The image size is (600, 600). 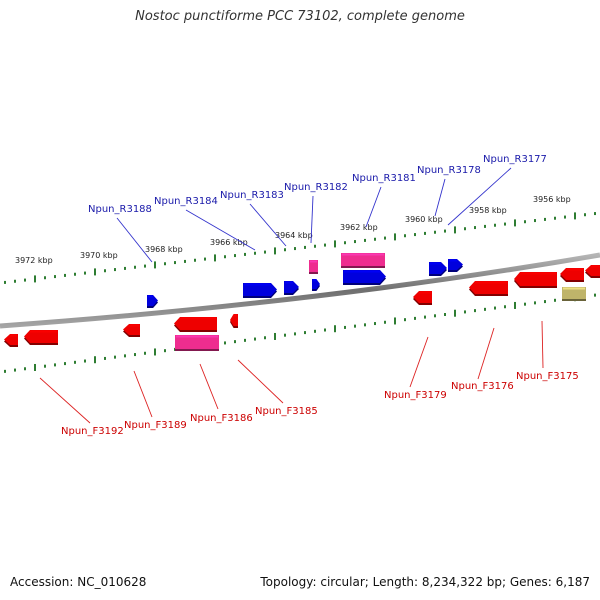 I want to click on reverse-gene-label: Npun_R3183, so click(x=252, y=195).